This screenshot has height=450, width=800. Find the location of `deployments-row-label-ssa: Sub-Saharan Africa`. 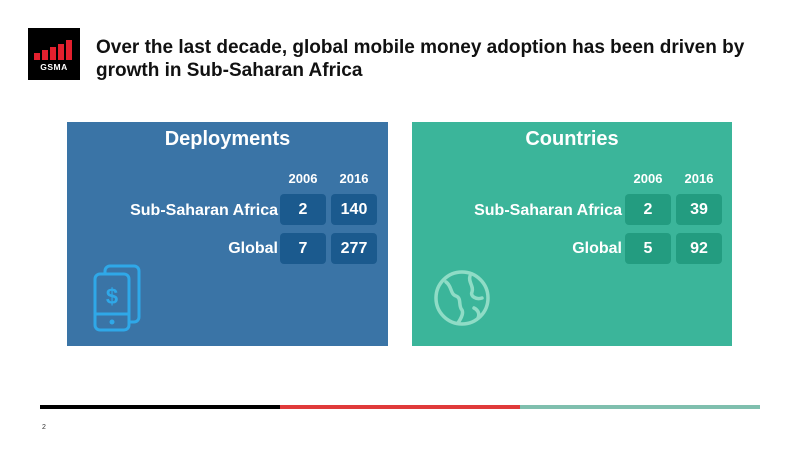

deployments-row-label-ssa: Sub-Saharan Africa is located at coordinates (204, 210).